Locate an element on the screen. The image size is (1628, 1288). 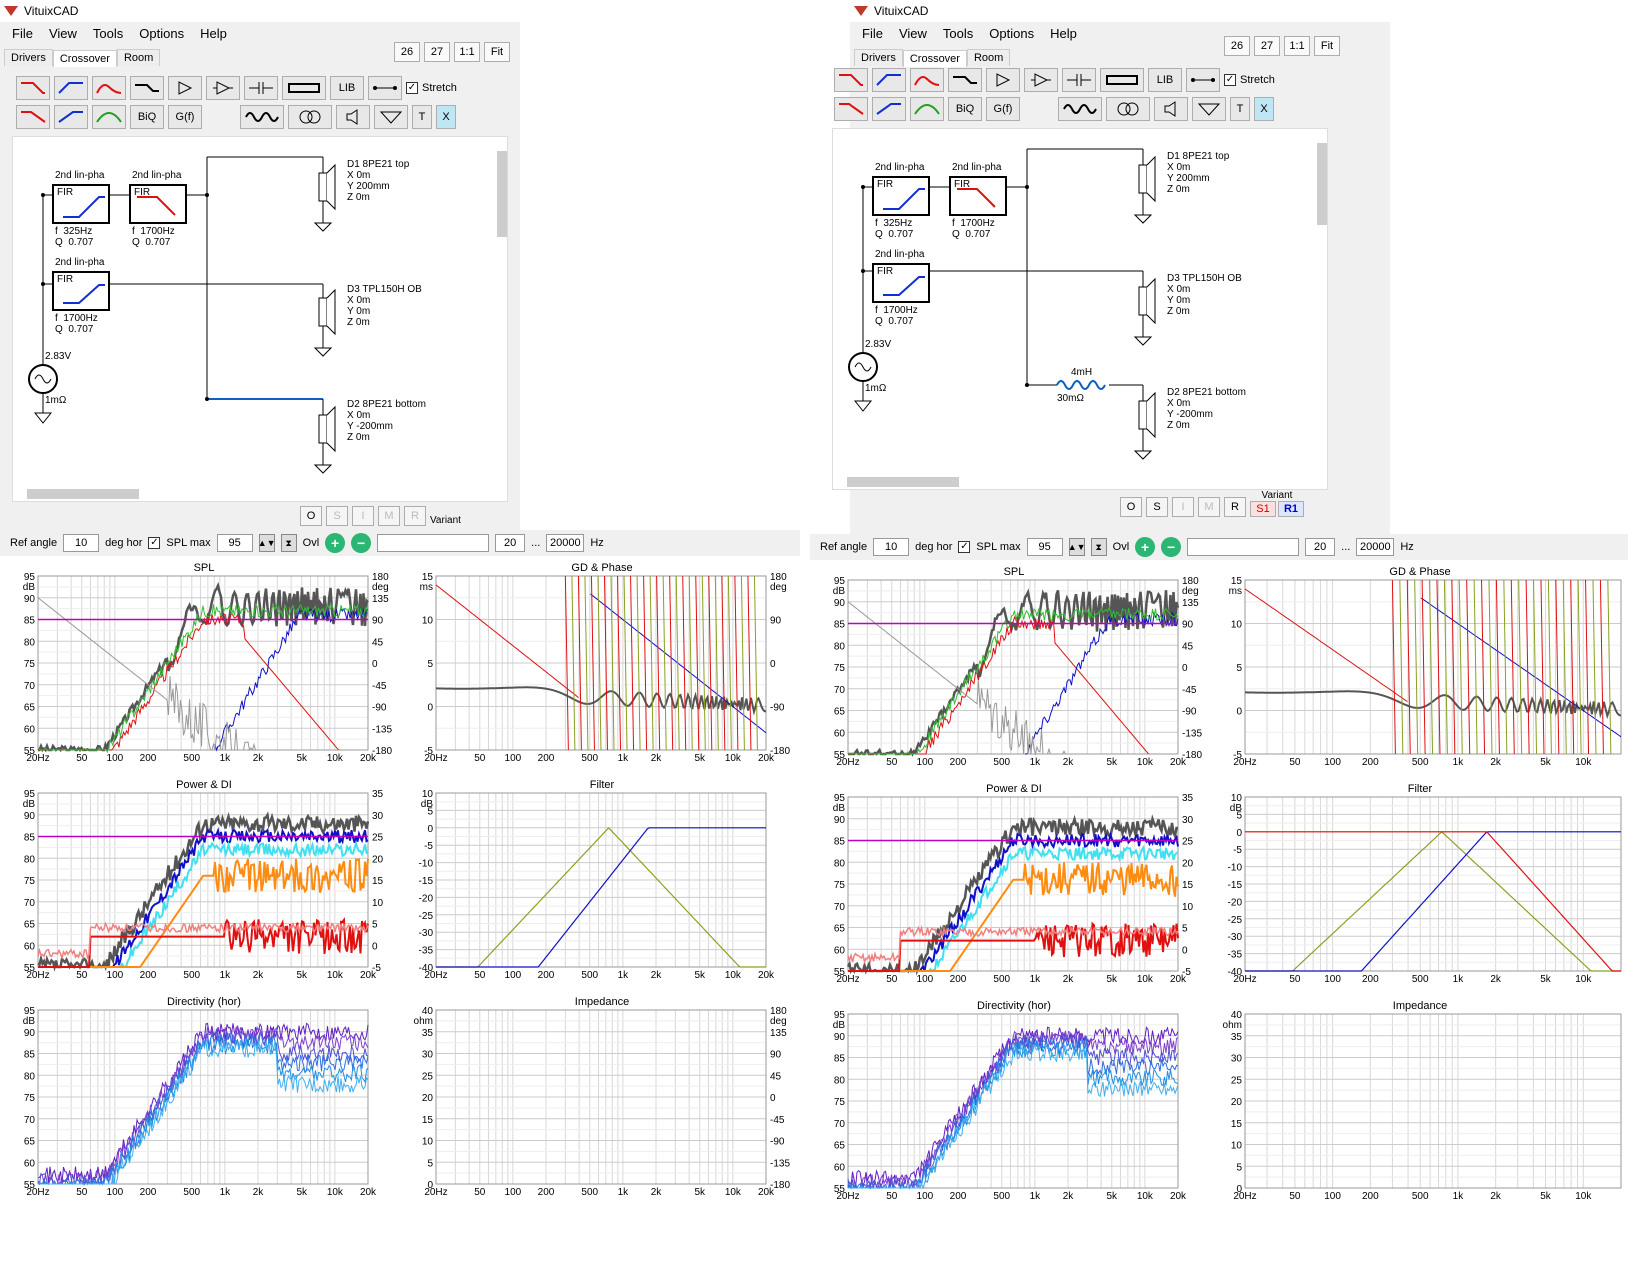
zoom-27-button-r: 27 is located at coordinates (1267, 46).